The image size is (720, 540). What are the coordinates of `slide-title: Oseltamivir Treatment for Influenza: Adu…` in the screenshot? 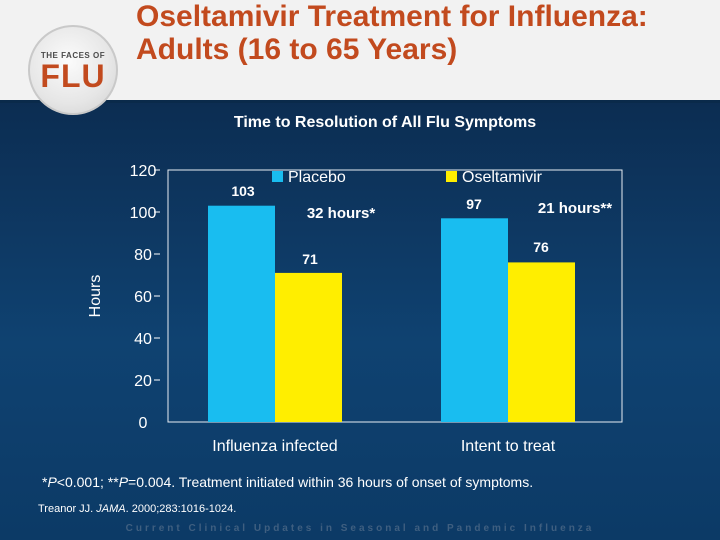 It's located at (392, 33).